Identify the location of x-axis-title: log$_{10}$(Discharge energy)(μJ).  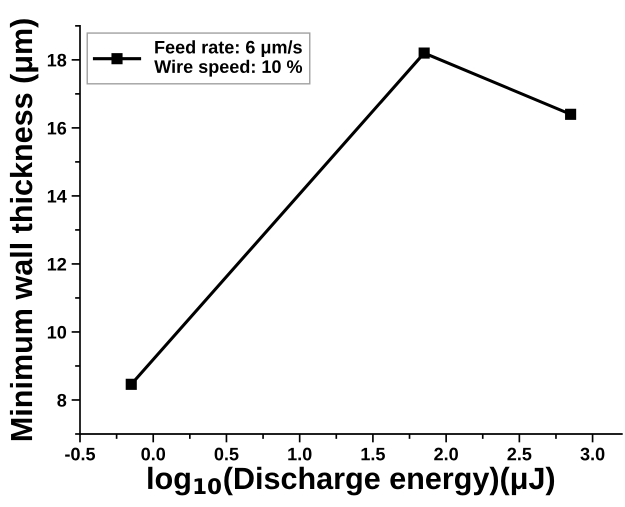
(351, 481).